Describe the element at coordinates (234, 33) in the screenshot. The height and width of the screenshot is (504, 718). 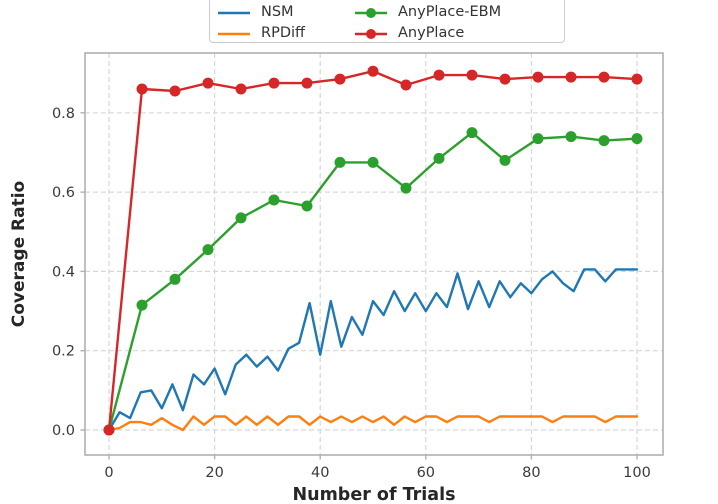
I see `rpdiff-line-sample-icon` at that location.